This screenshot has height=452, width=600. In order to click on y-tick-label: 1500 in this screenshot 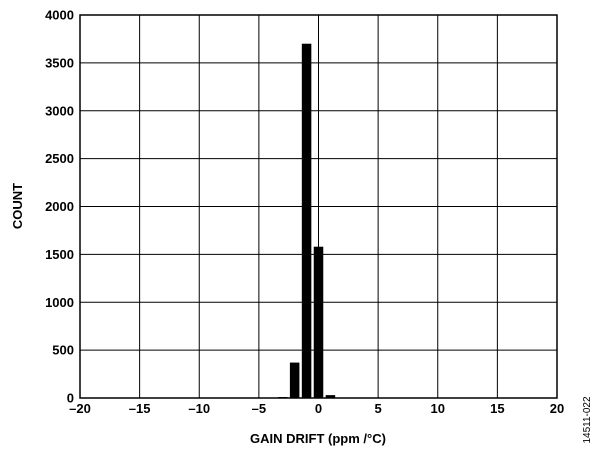, I will do `click(59, 254)`.